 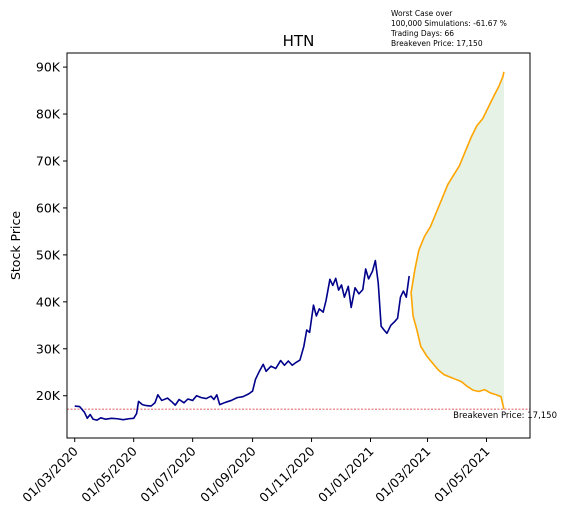 I want to click on y-tick-label: 50K, so click(x=48, y=254).